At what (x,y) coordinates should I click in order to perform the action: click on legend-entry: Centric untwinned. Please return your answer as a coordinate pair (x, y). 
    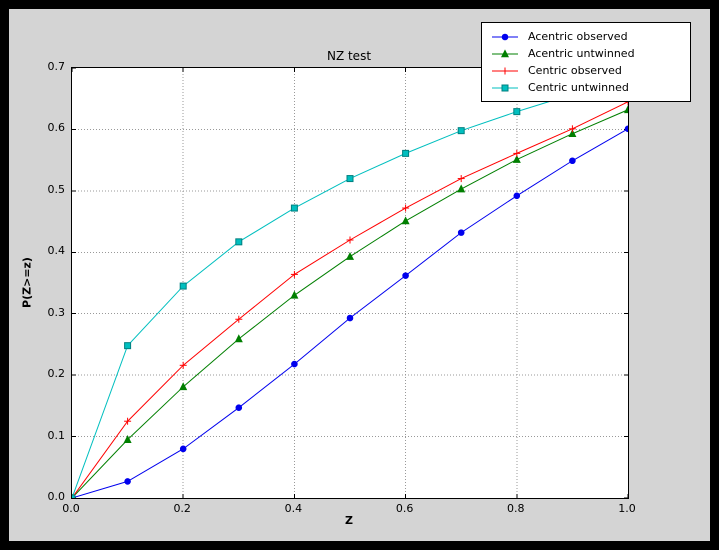
    Looking at the image, I should click on (586, 87).